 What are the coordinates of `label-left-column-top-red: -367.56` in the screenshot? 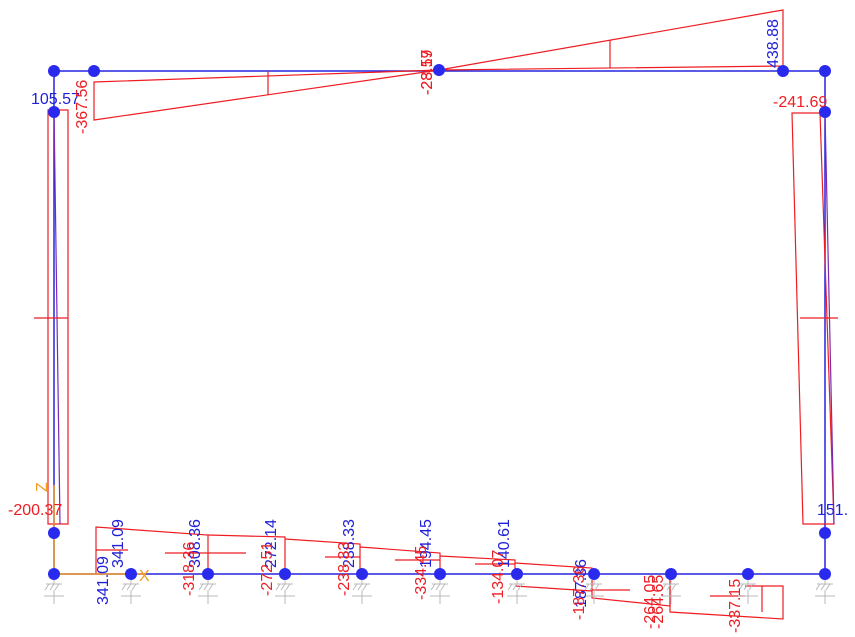 It's located at (82, 107).